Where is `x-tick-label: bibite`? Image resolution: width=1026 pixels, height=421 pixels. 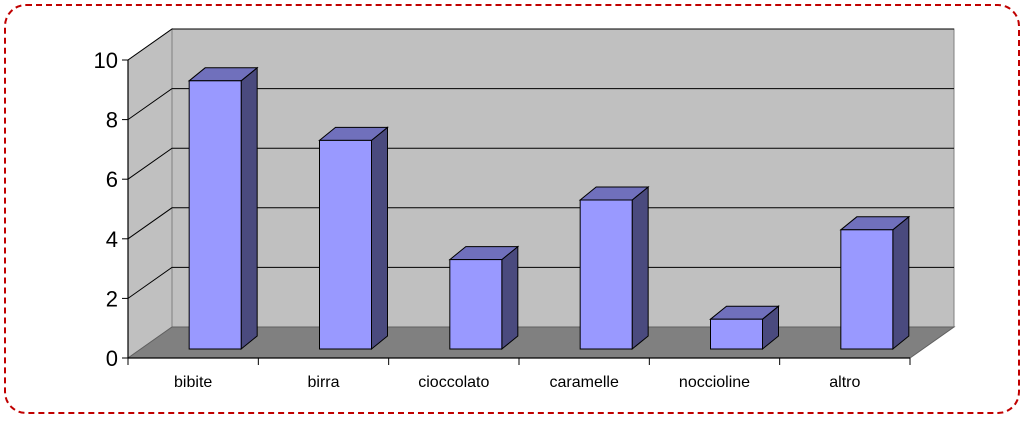 x-tick-label: bibite is located at coordinates (193, 382).